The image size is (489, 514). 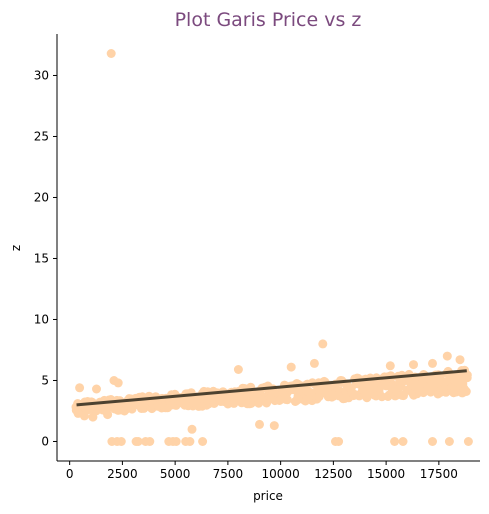 What do you see at coordinates (45, 380) in the screenshot?
I see `y-tick-label: 5` at bounding box center [45, 380].